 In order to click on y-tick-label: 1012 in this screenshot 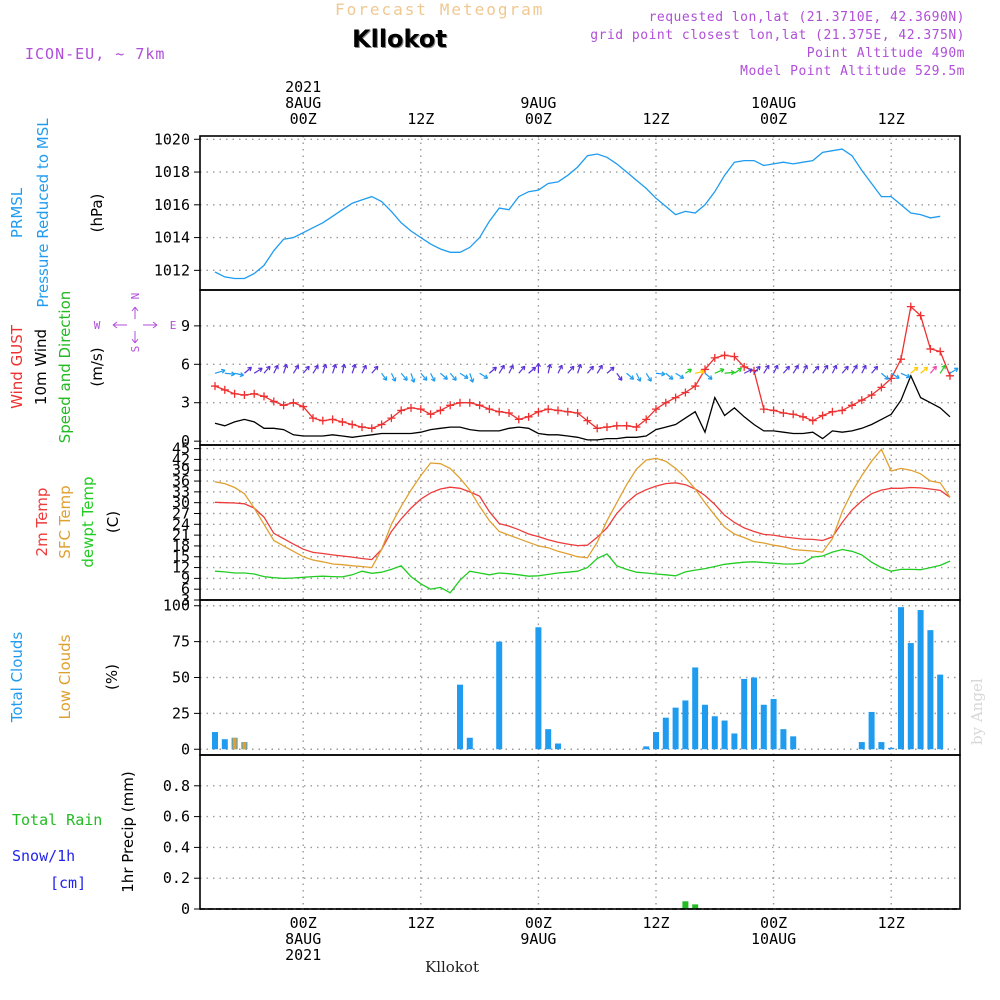, I will do `click(172, 270)`.